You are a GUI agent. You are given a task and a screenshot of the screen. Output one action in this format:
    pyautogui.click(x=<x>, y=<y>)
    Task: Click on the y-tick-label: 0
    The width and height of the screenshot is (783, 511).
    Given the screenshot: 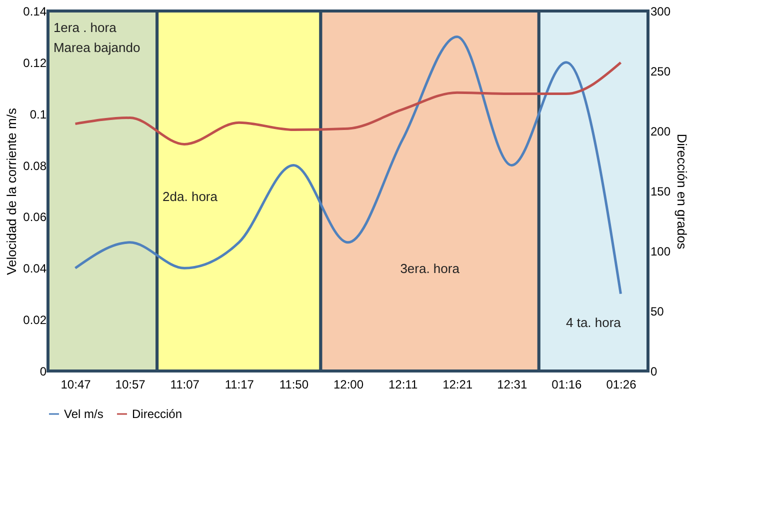 What is the action you would take?
    pyautogui.click(x=43, y=371)
    